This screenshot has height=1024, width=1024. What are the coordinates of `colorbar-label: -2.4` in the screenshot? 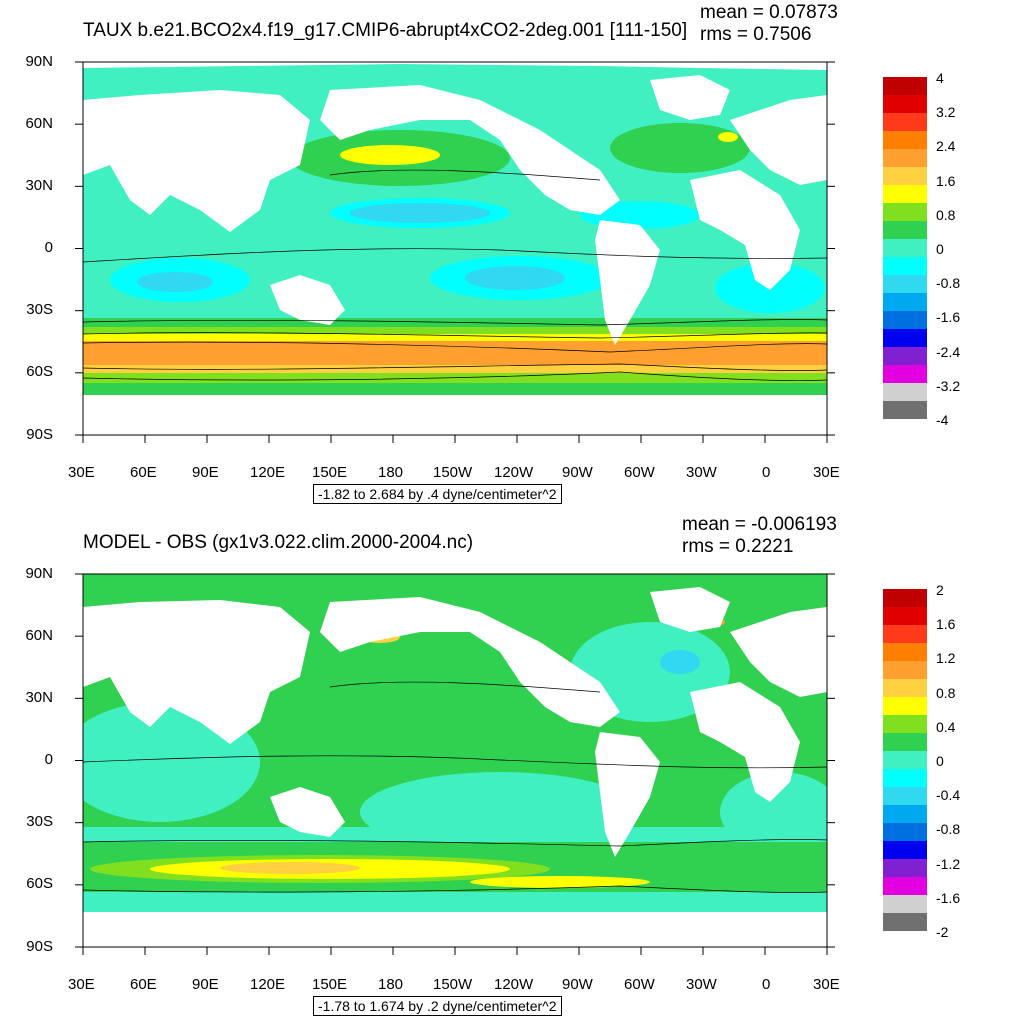 It's located at (948, 351).